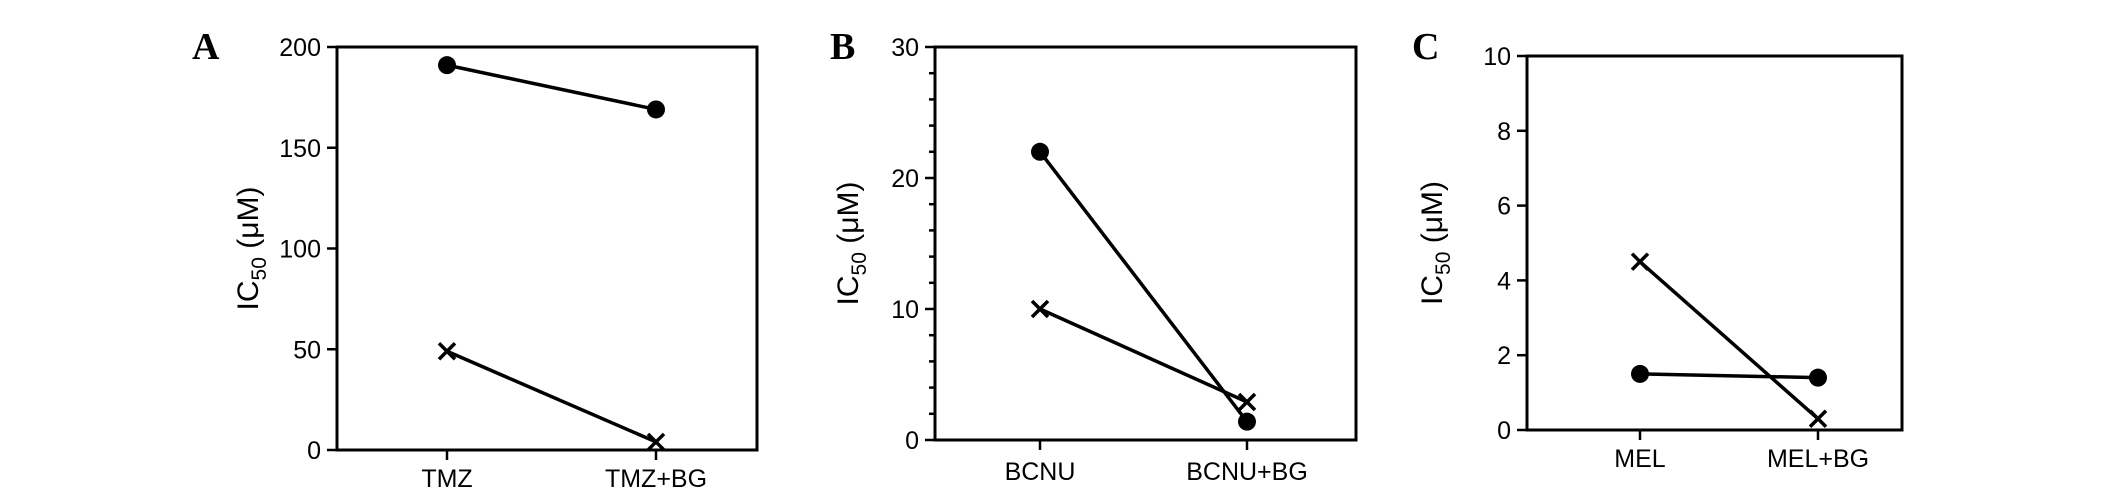 This screenshot has width=2126, height=493. What do you see at coordinates (905, 48) in the screenshot?
I see `y-tick-label: 30` at bounding box center [905, 48].